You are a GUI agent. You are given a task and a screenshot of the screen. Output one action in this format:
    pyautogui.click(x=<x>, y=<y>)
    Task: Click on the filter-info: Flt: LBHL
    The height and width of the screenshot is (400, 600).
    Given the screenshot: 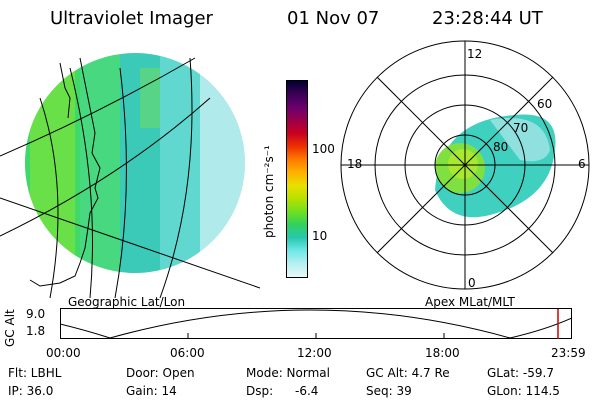 What is the action you would take?
    pyautogui.click(x=35, y=373)
    